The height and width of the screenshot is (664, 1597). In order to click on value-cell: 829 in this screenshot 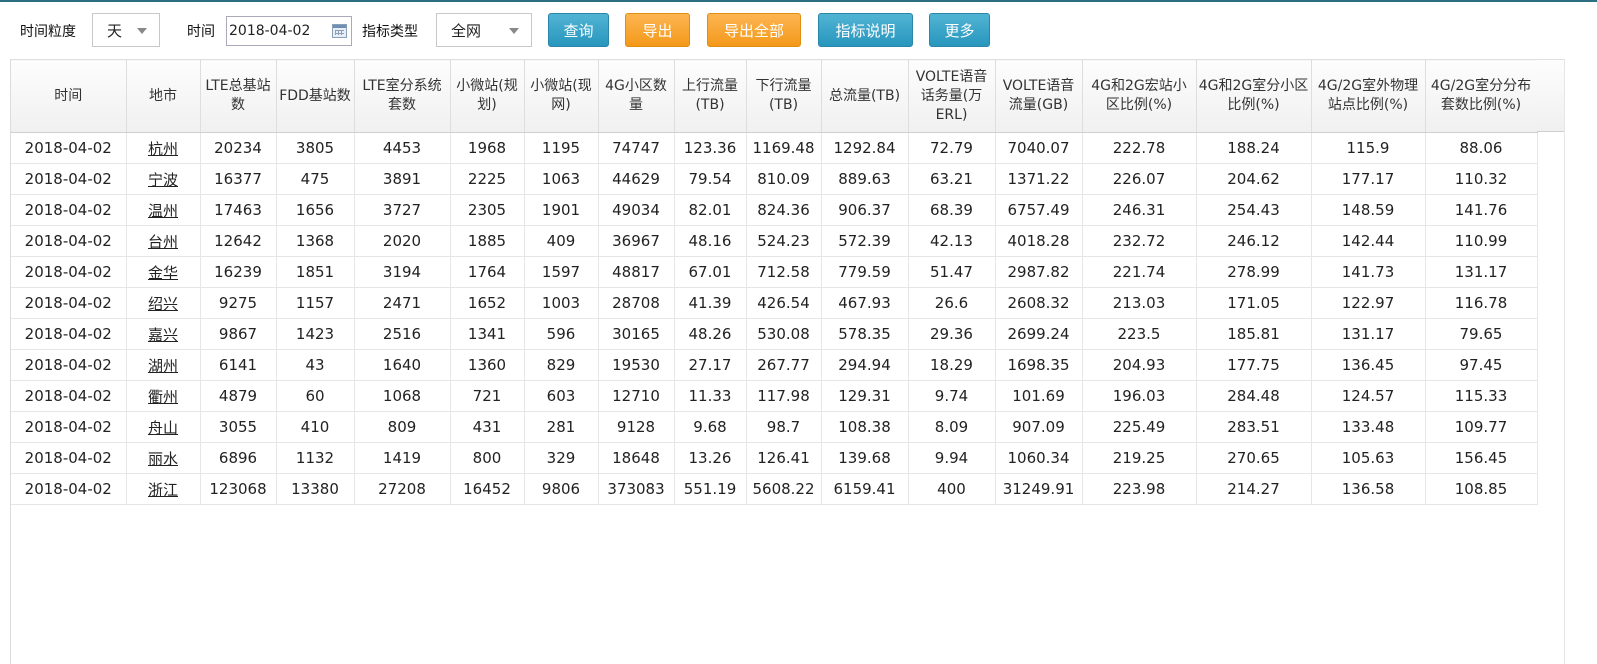, I will do `click(561, 365)`.